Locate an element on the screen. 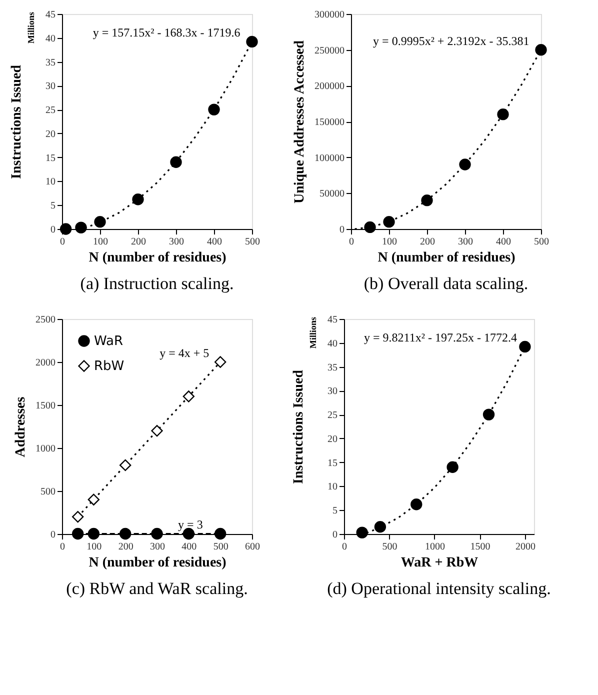  y-tick-label: 500 is located at coordinates (48, 492).